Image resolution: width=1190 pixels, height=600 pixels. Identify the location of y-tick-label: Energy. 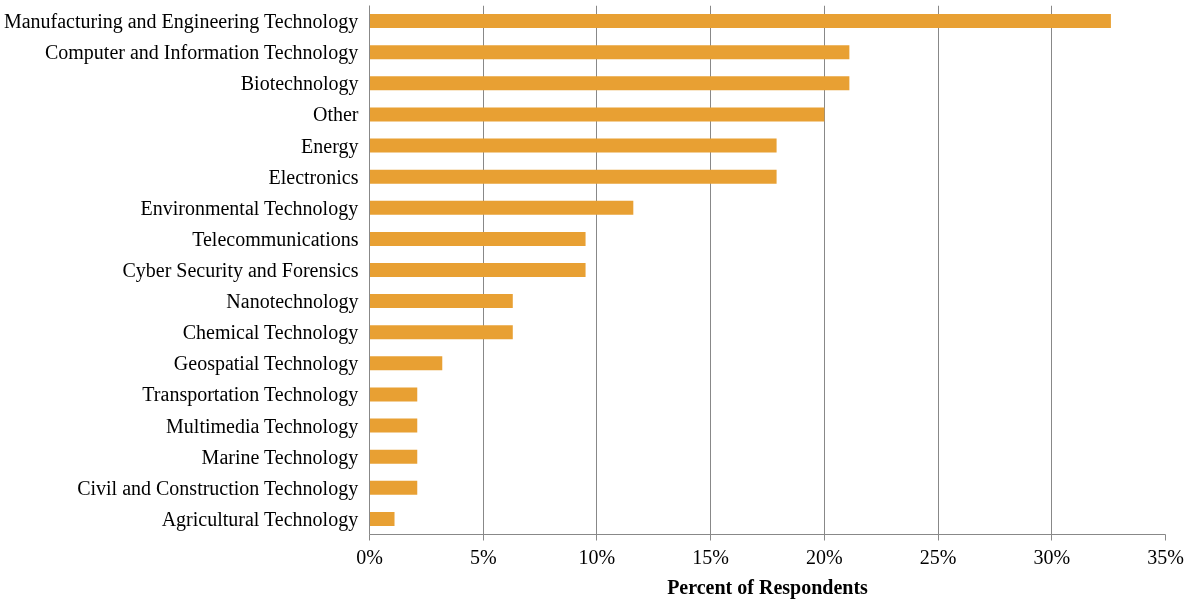
(330, 146).